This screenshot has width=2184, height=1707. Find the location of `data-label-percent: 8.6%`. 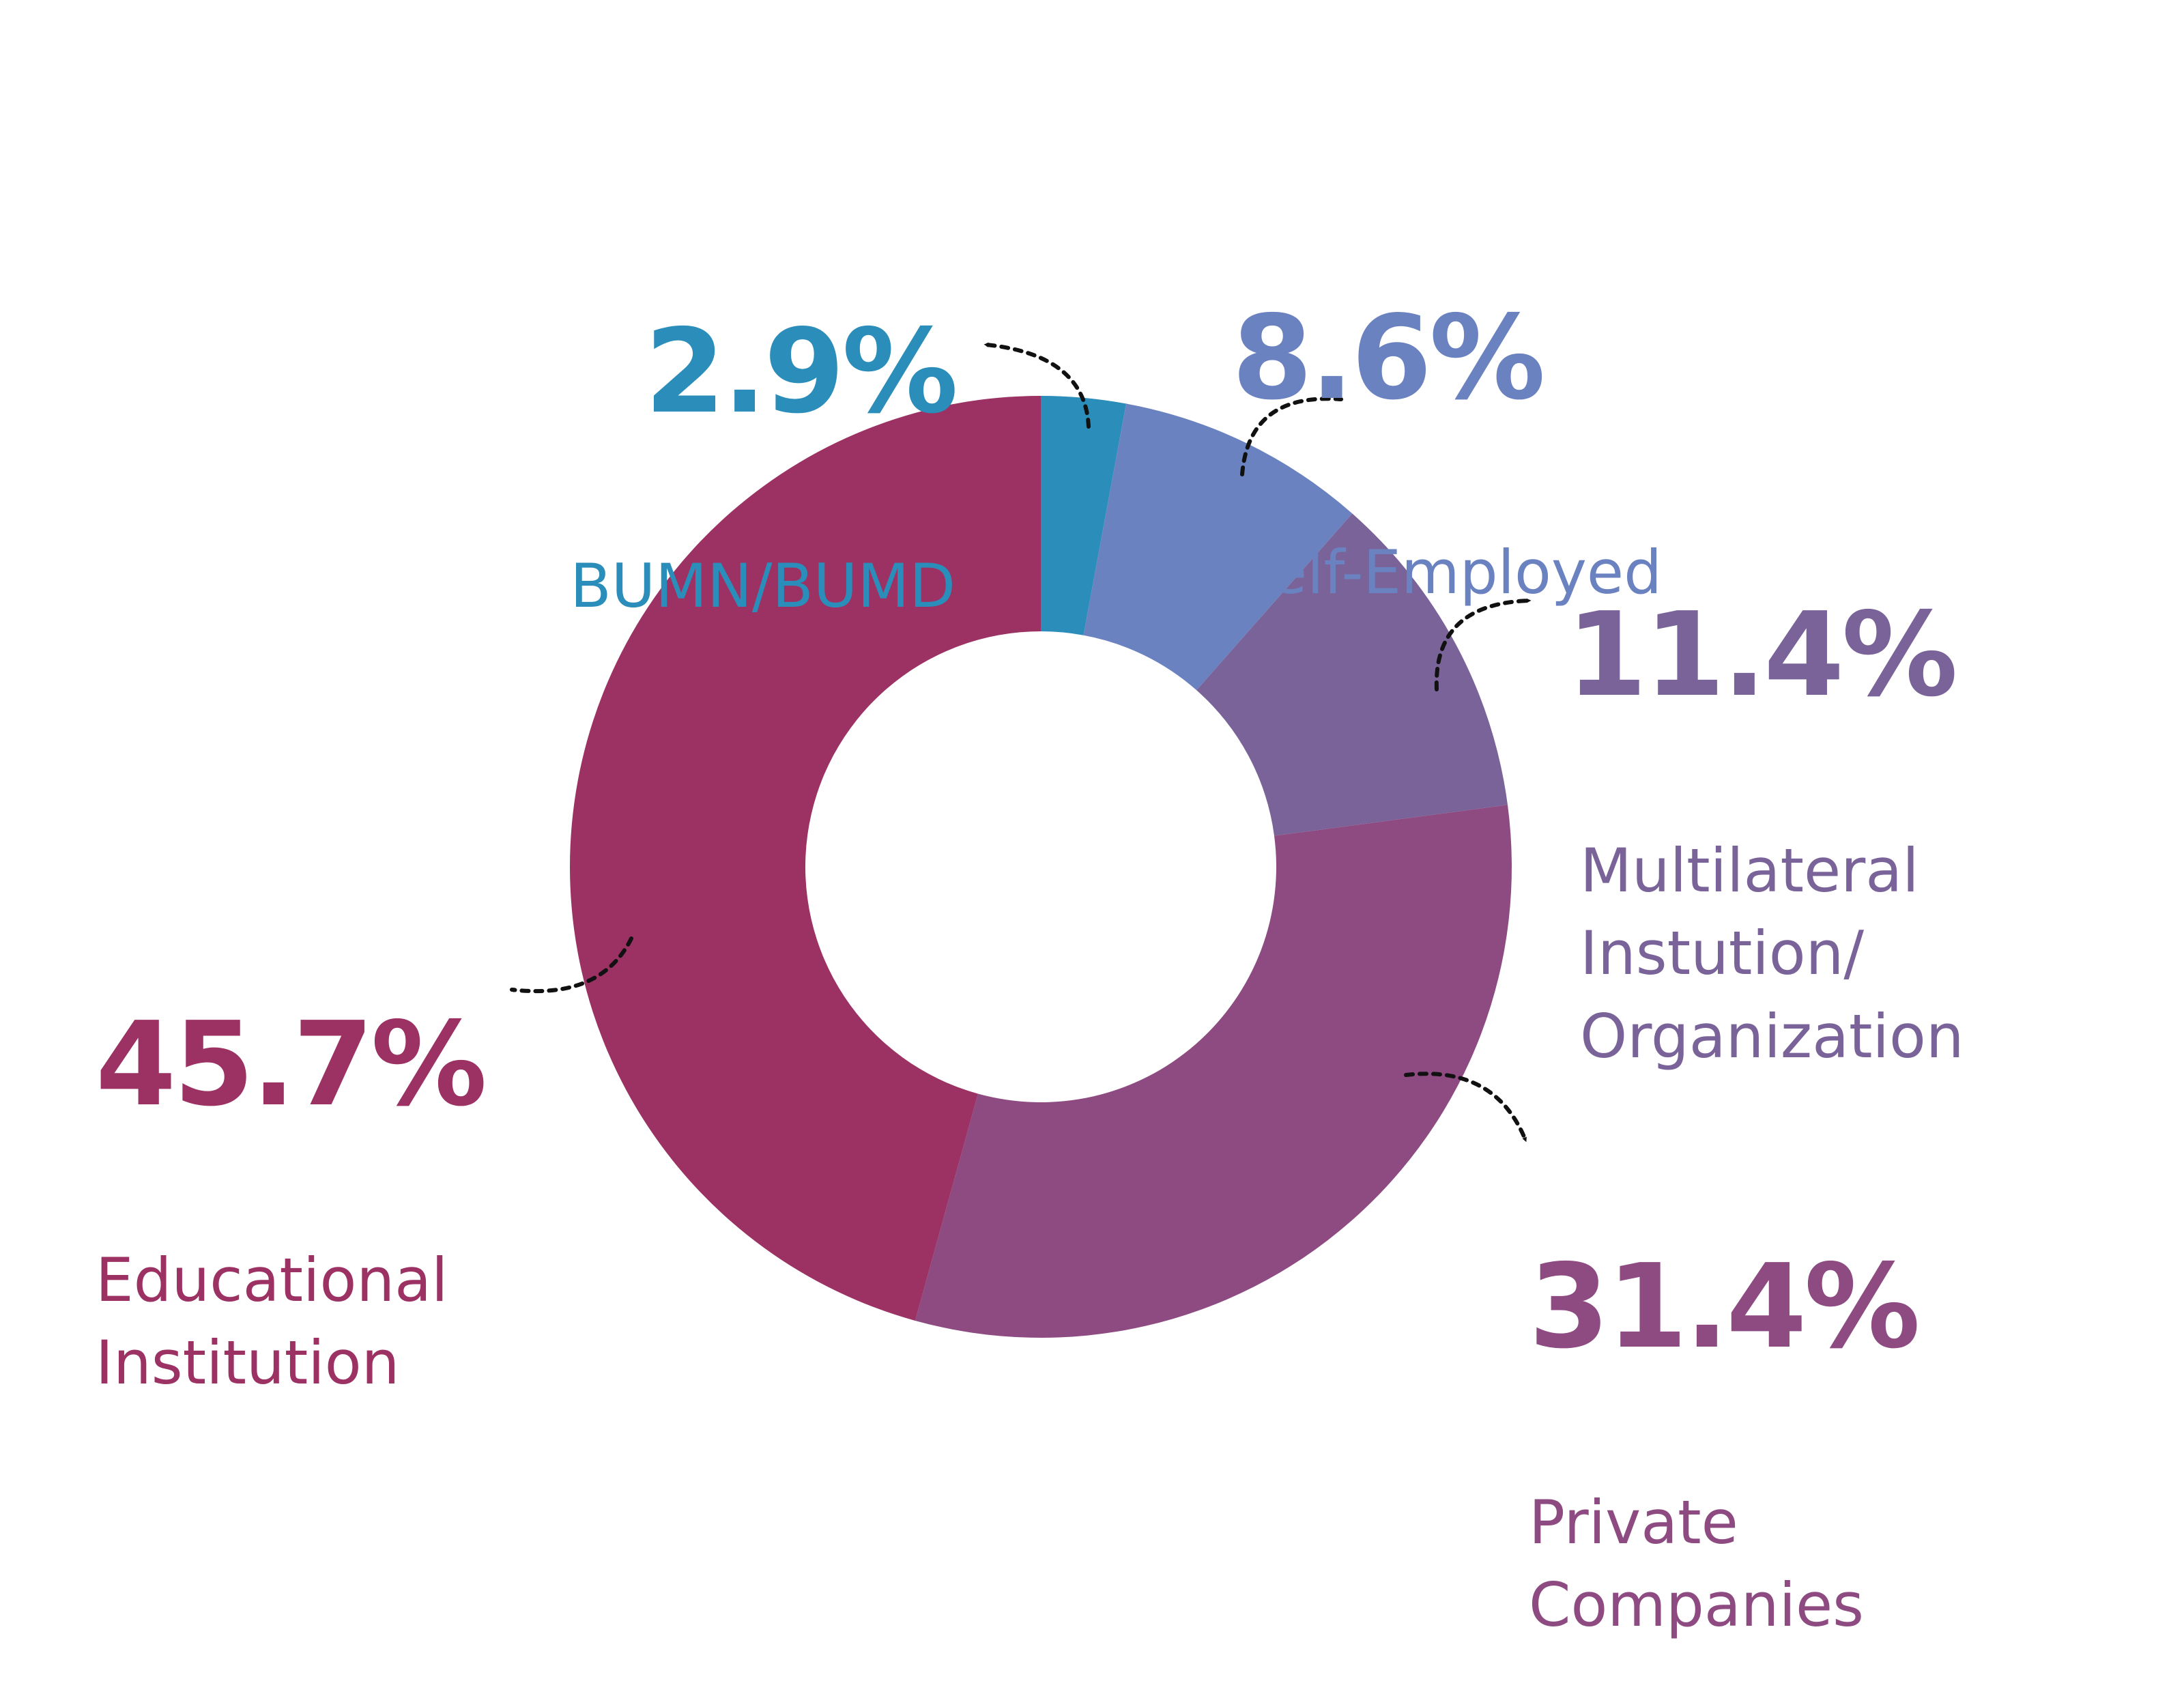

data-label-percent: 8.6% is located at coordinates (1388, 358).